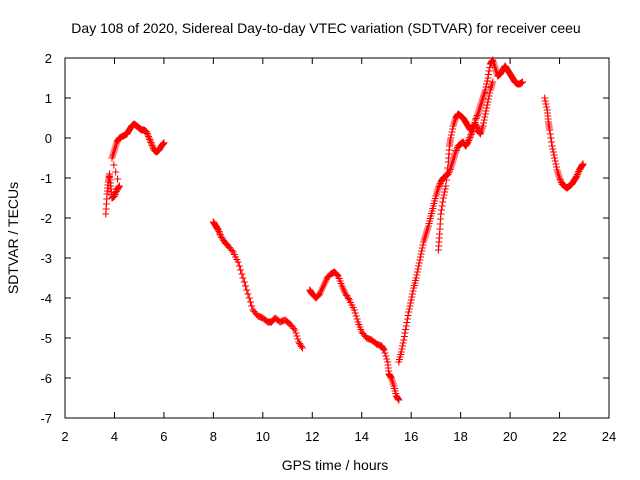 Image resolution: width=640 pixels, height=480 pixels. I want to click on x-tick-label: 4, so click(114, 436).